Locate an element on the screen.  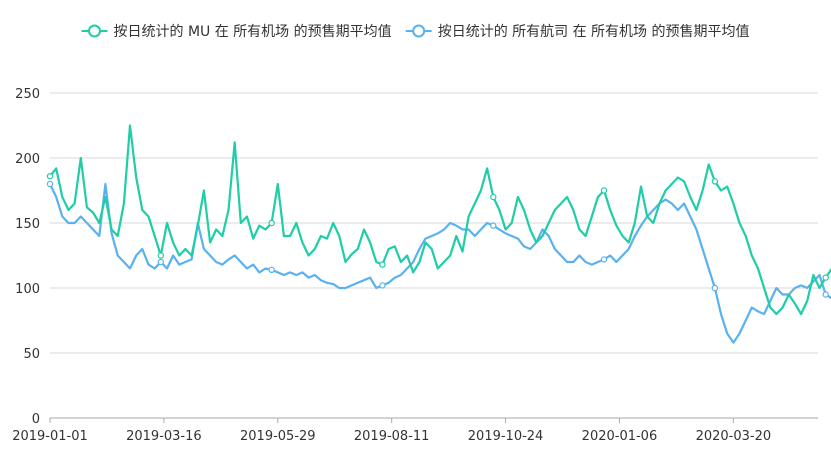
y-tick-label: 50 is located at coordinates (31, 354).